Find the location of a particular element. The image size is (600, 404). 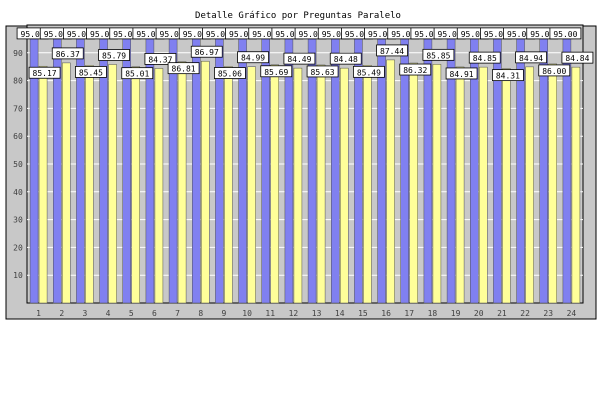

data-label-series-2: 84.99 is located at coordinates (253, 58).